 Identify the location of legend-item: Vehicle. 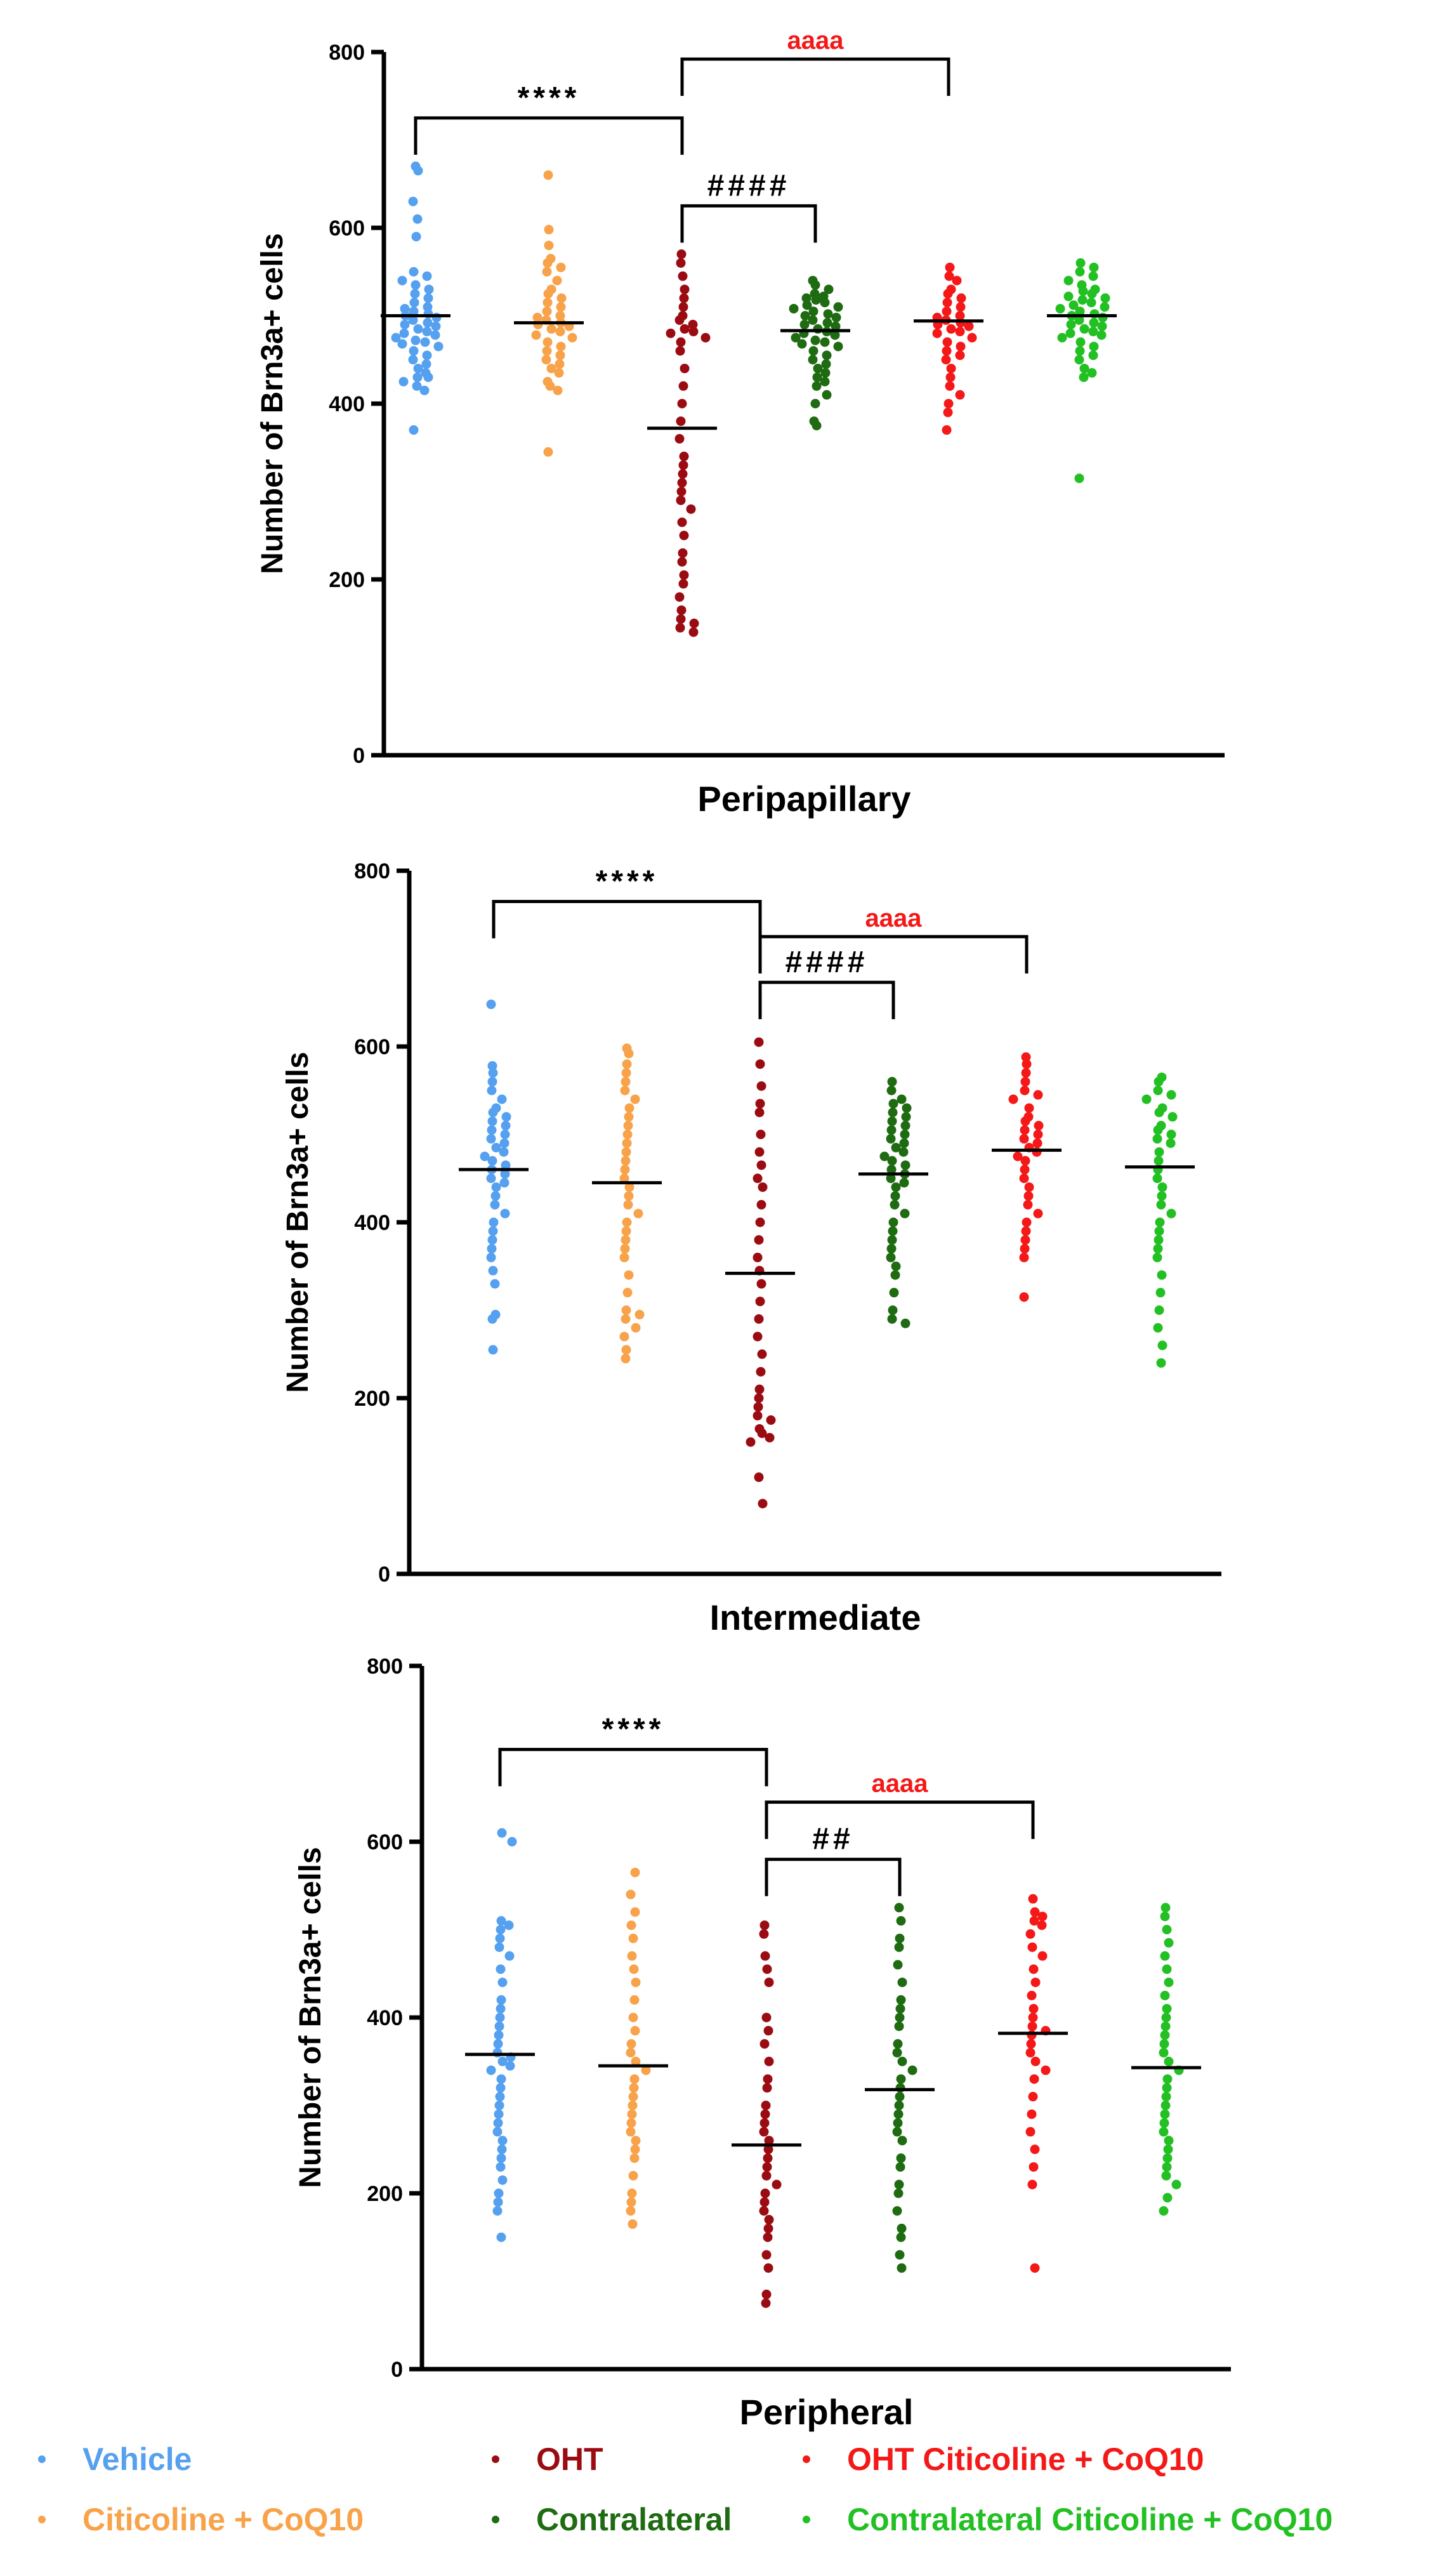
(115, 2459).